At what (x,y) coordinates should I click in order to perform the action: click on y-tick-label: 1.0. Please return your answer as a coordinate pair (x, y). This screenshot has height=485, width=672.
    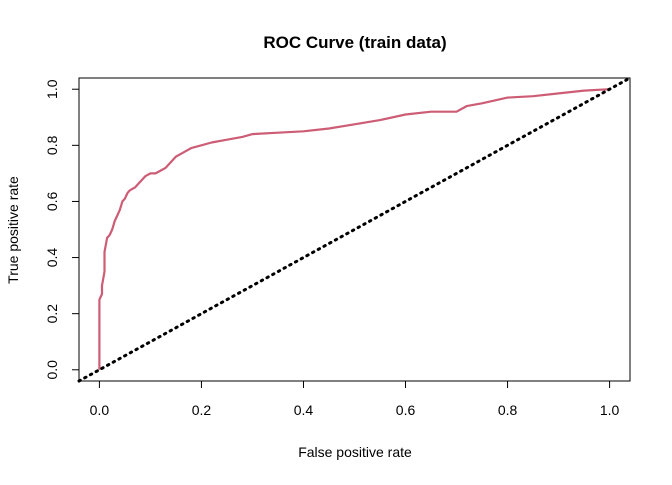
    Looking at the image, I should click on (52, 89).